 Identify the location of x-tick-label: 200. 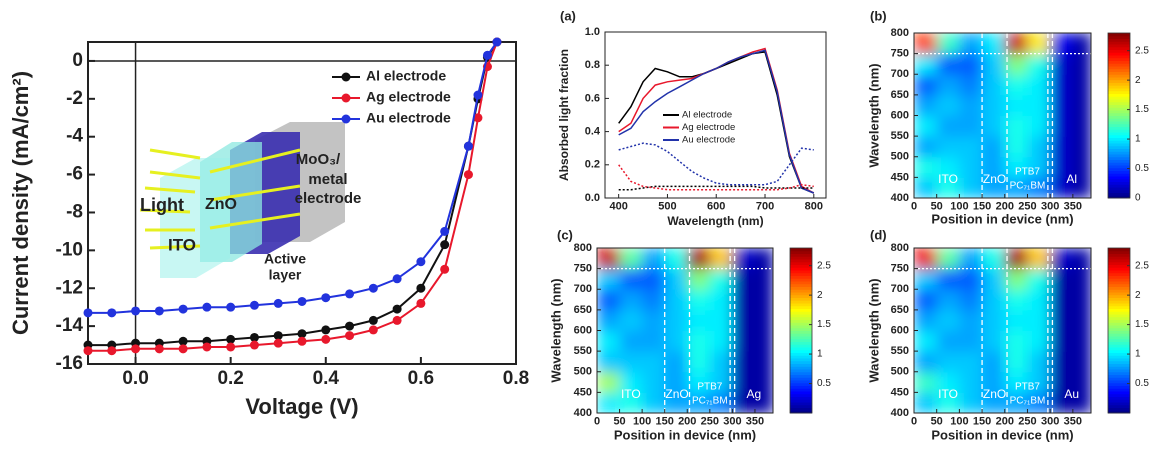
(1005, 207).